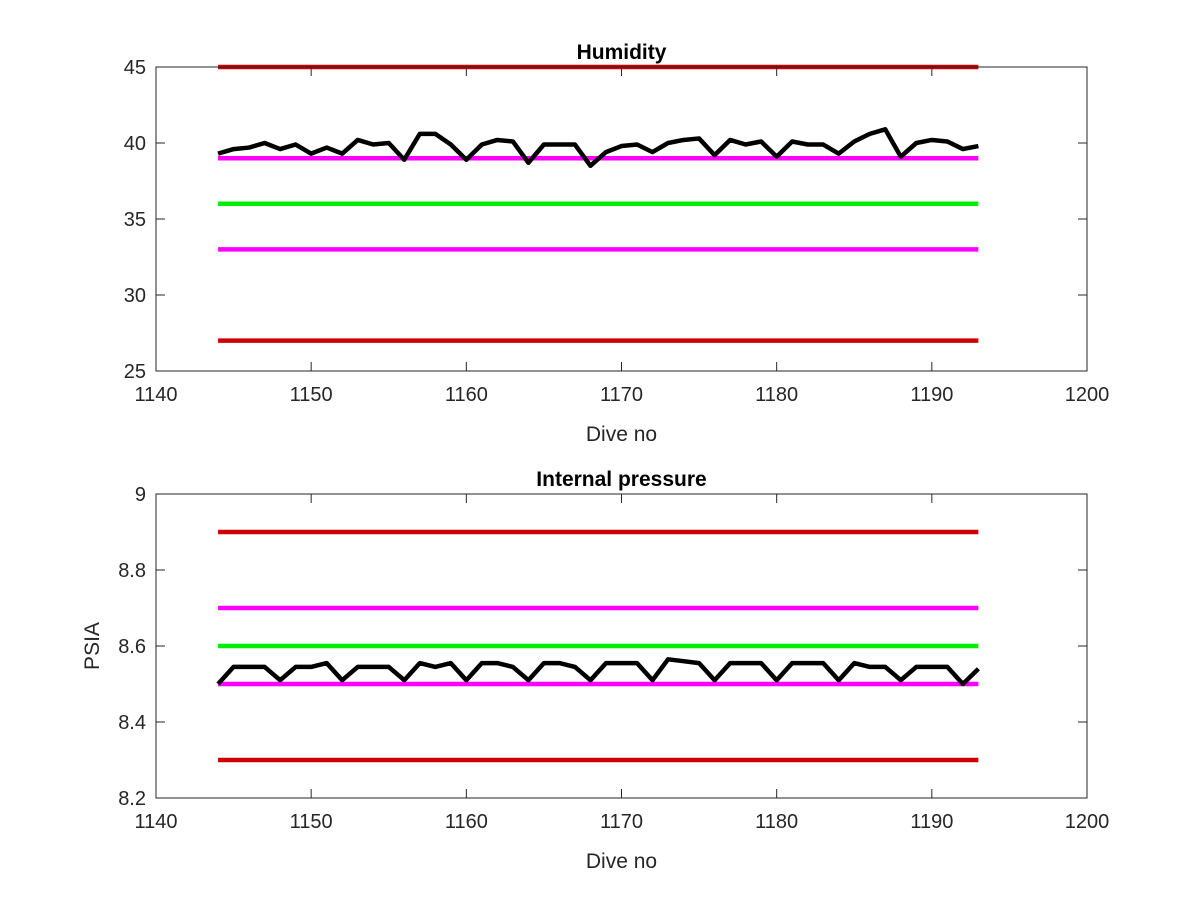  Describe the element at coordinates (135, 144) in the screenshot. I see `y-tick-label: 40` at that location.